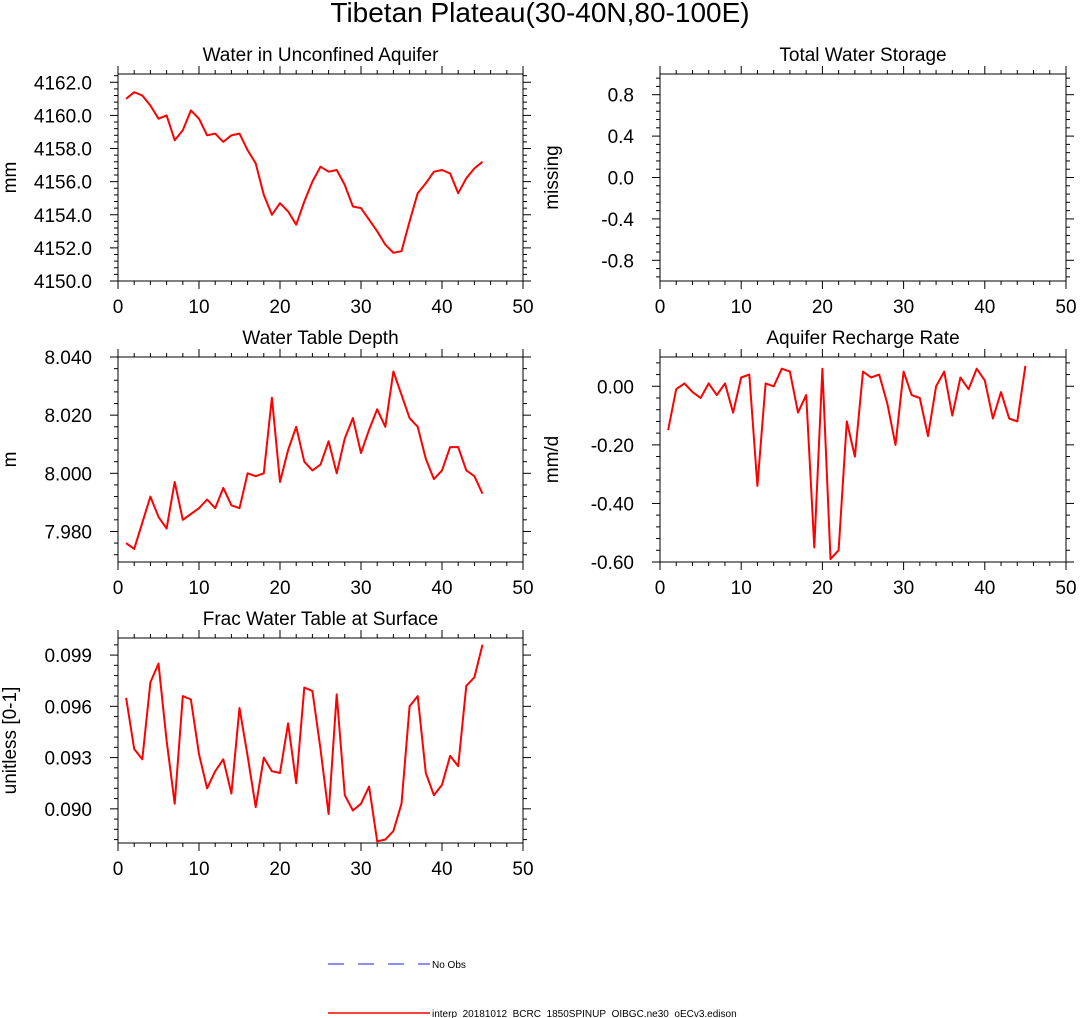  What do you see at coordinates (612, 446) in the screenshot?
I see `y-tick-label: -0.20` at bounding box center [612, 446].